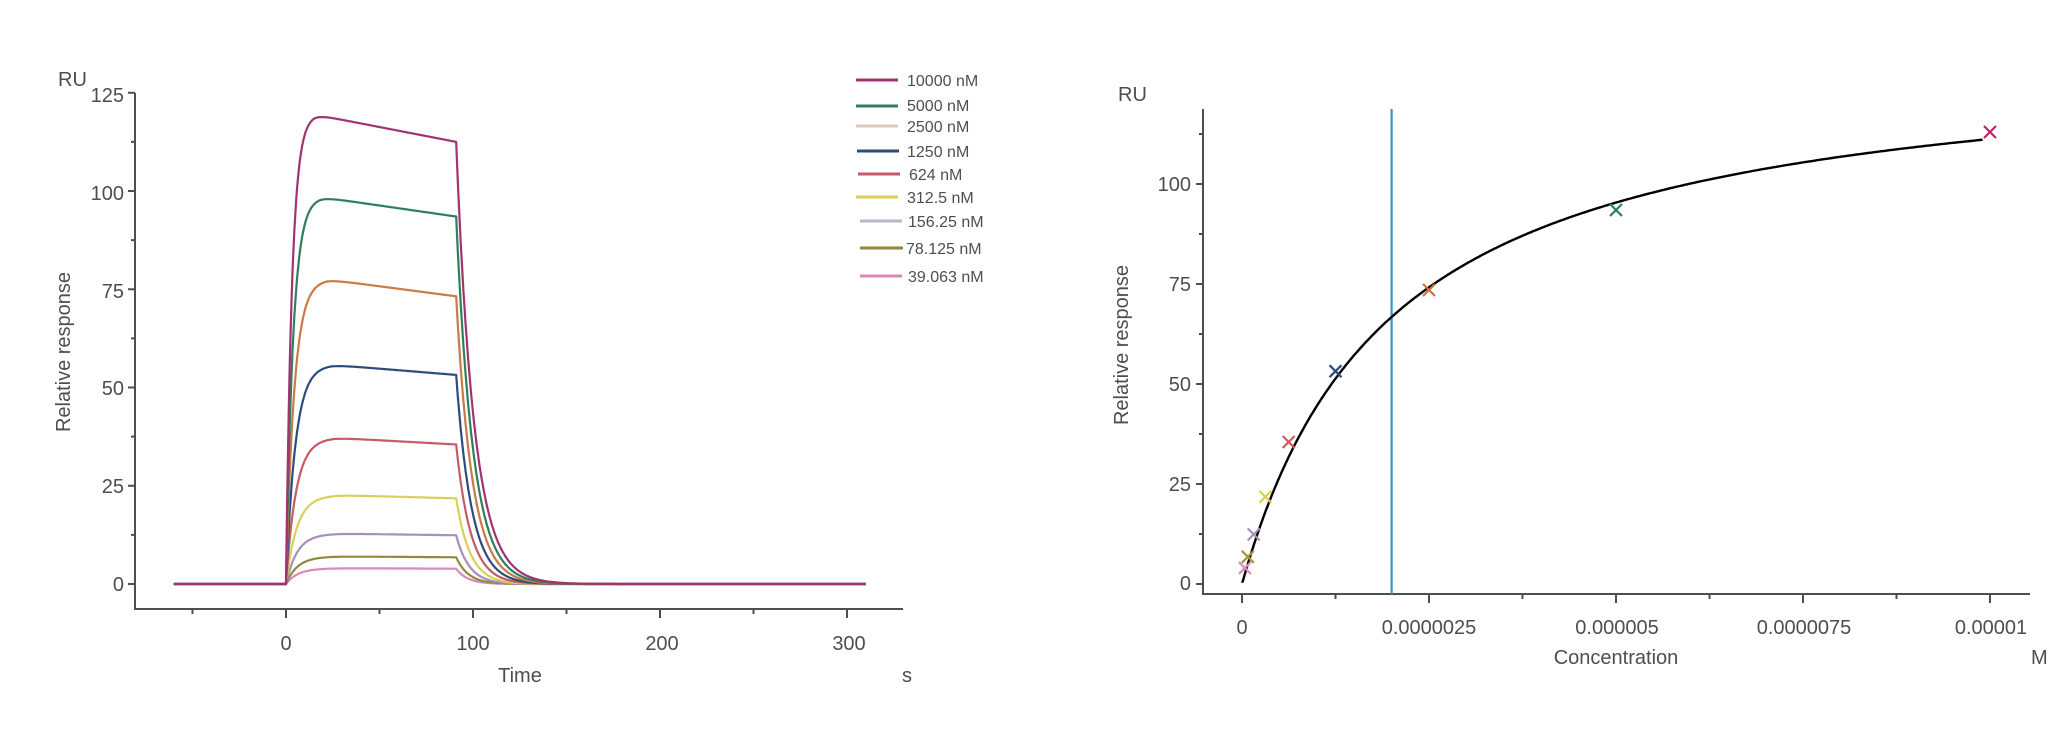  What do you see at coordinates (519, 511) in the screenshot?
I see `sensorgram-curve-624nM` at bounding box center [519, 511].